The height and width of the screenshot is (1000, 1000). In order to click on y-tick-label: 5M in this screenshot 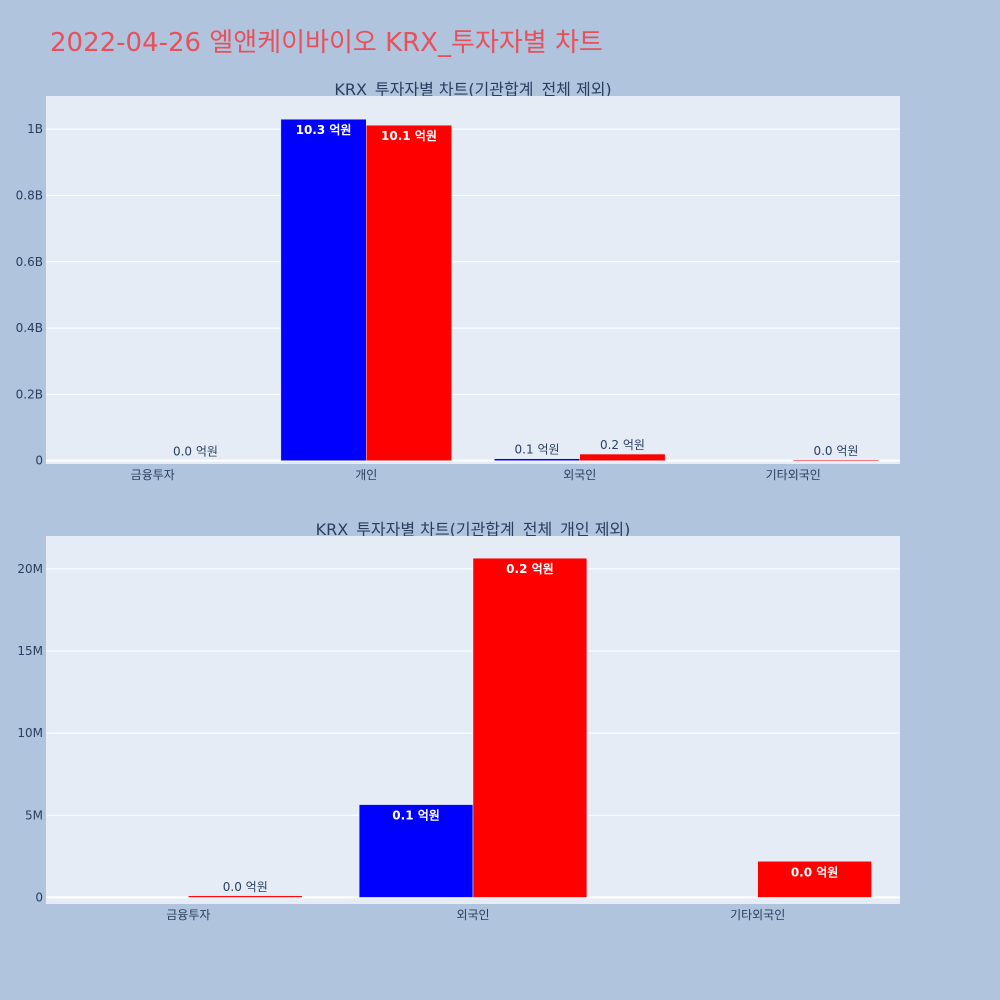, I will do `click(34, 815)`.